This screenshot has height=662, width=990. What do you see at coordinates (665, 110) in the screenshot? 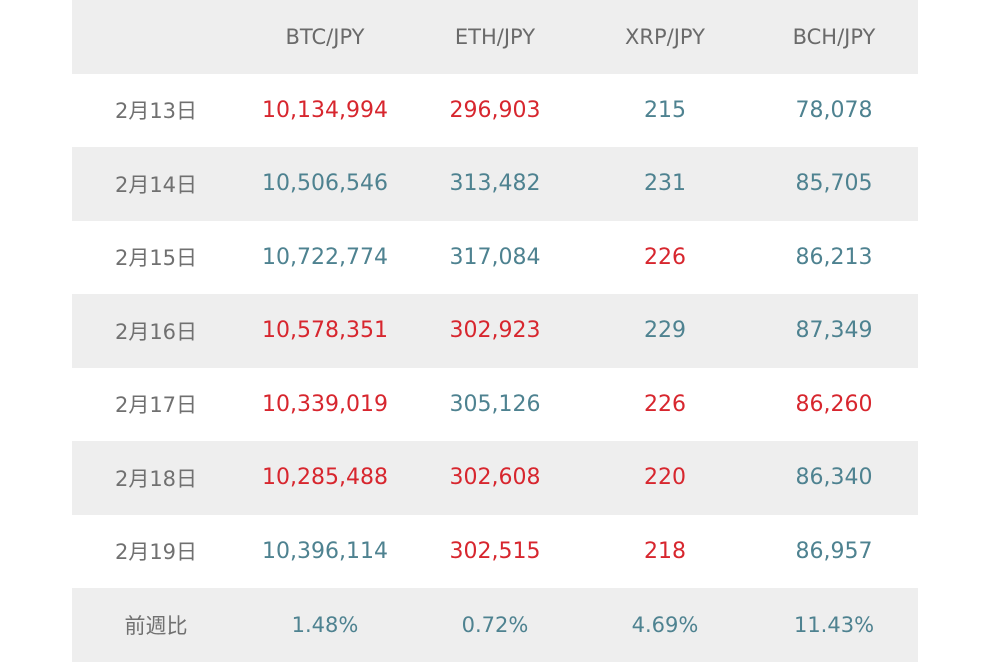
I see `price-xrp: 215` at bounding box center [665, 110].